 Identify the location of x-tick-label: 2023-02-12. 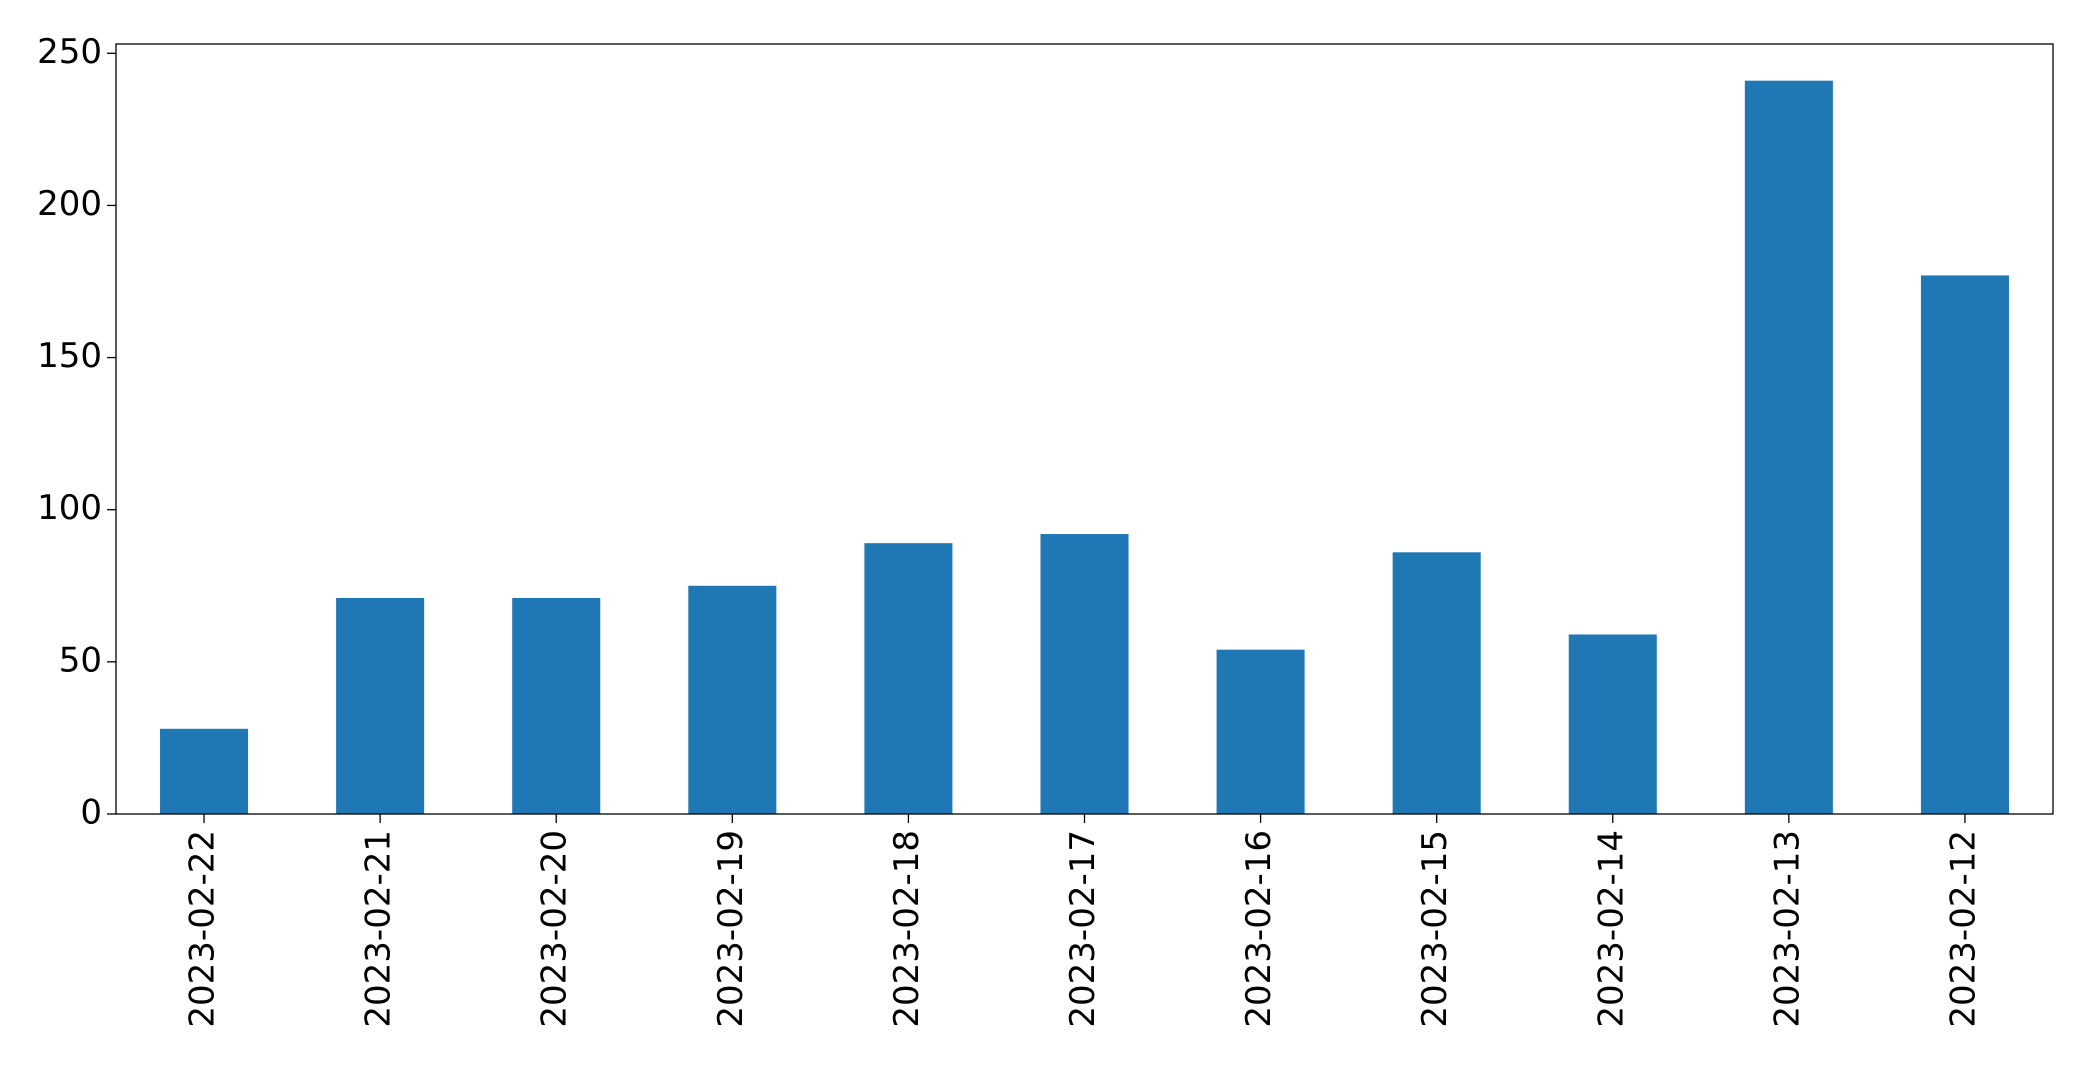
(1963, 929).